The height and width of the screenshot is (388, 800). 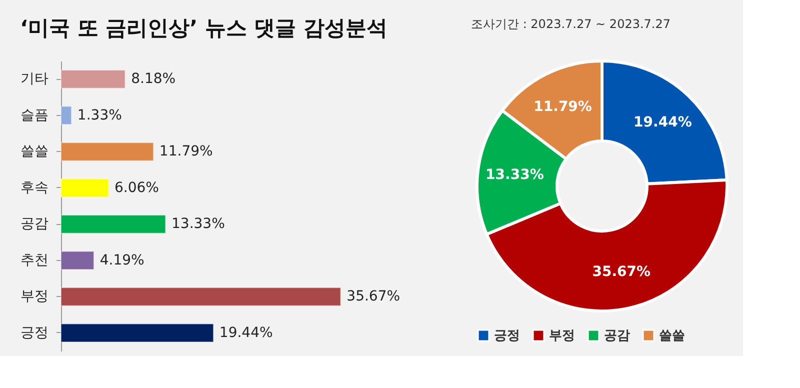 I want to click on chart-title: ‘미국 또 금리인상’ 뉴스 댓글 감성분석, so click(x=204, y=28).